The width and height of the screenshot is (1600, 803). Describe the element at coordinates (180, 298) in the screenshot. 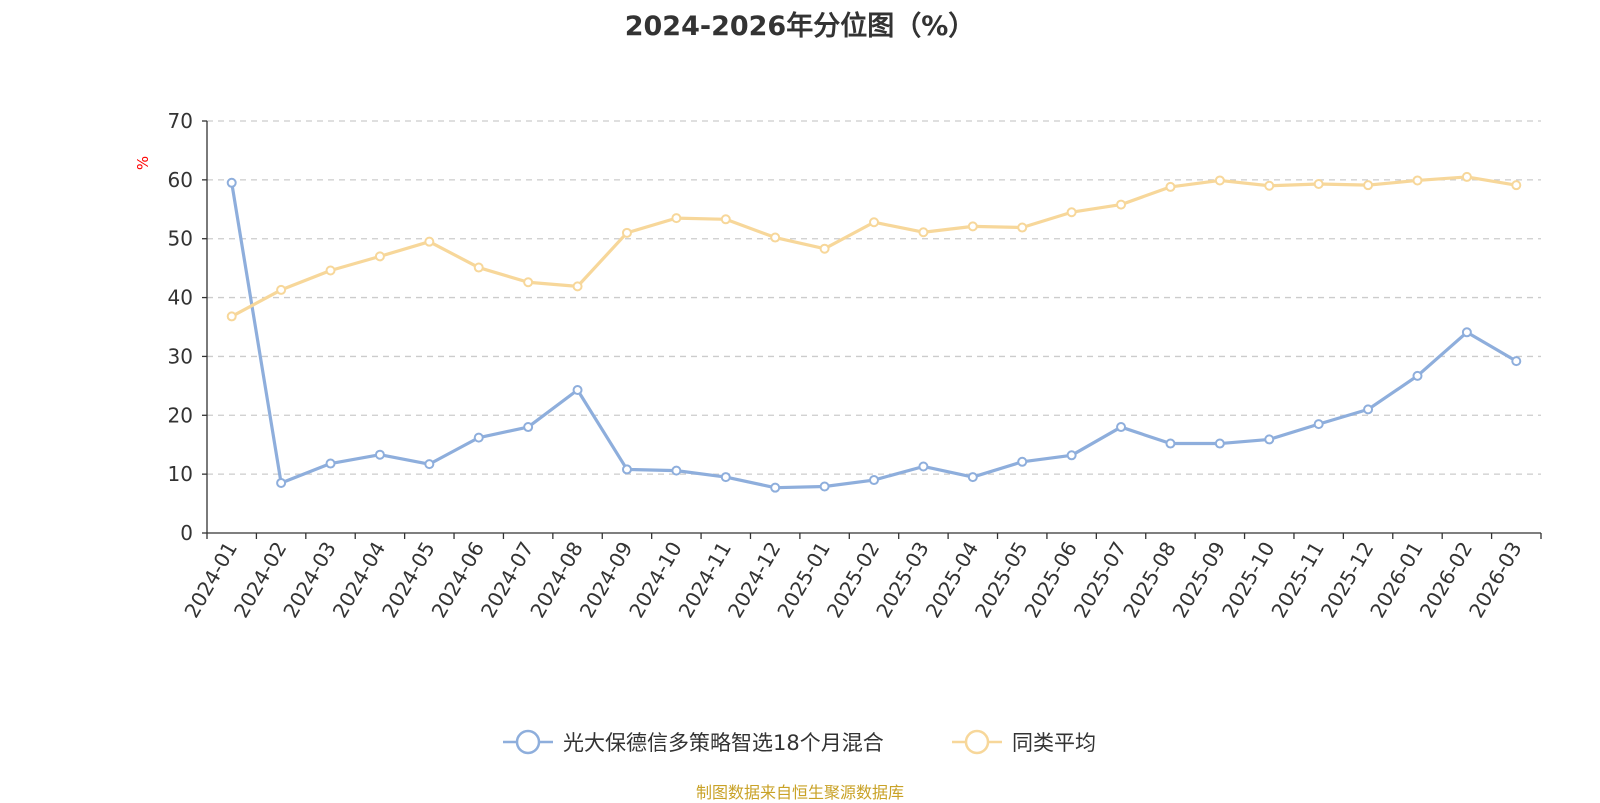

I see `y-tick-label: 40` at that location.